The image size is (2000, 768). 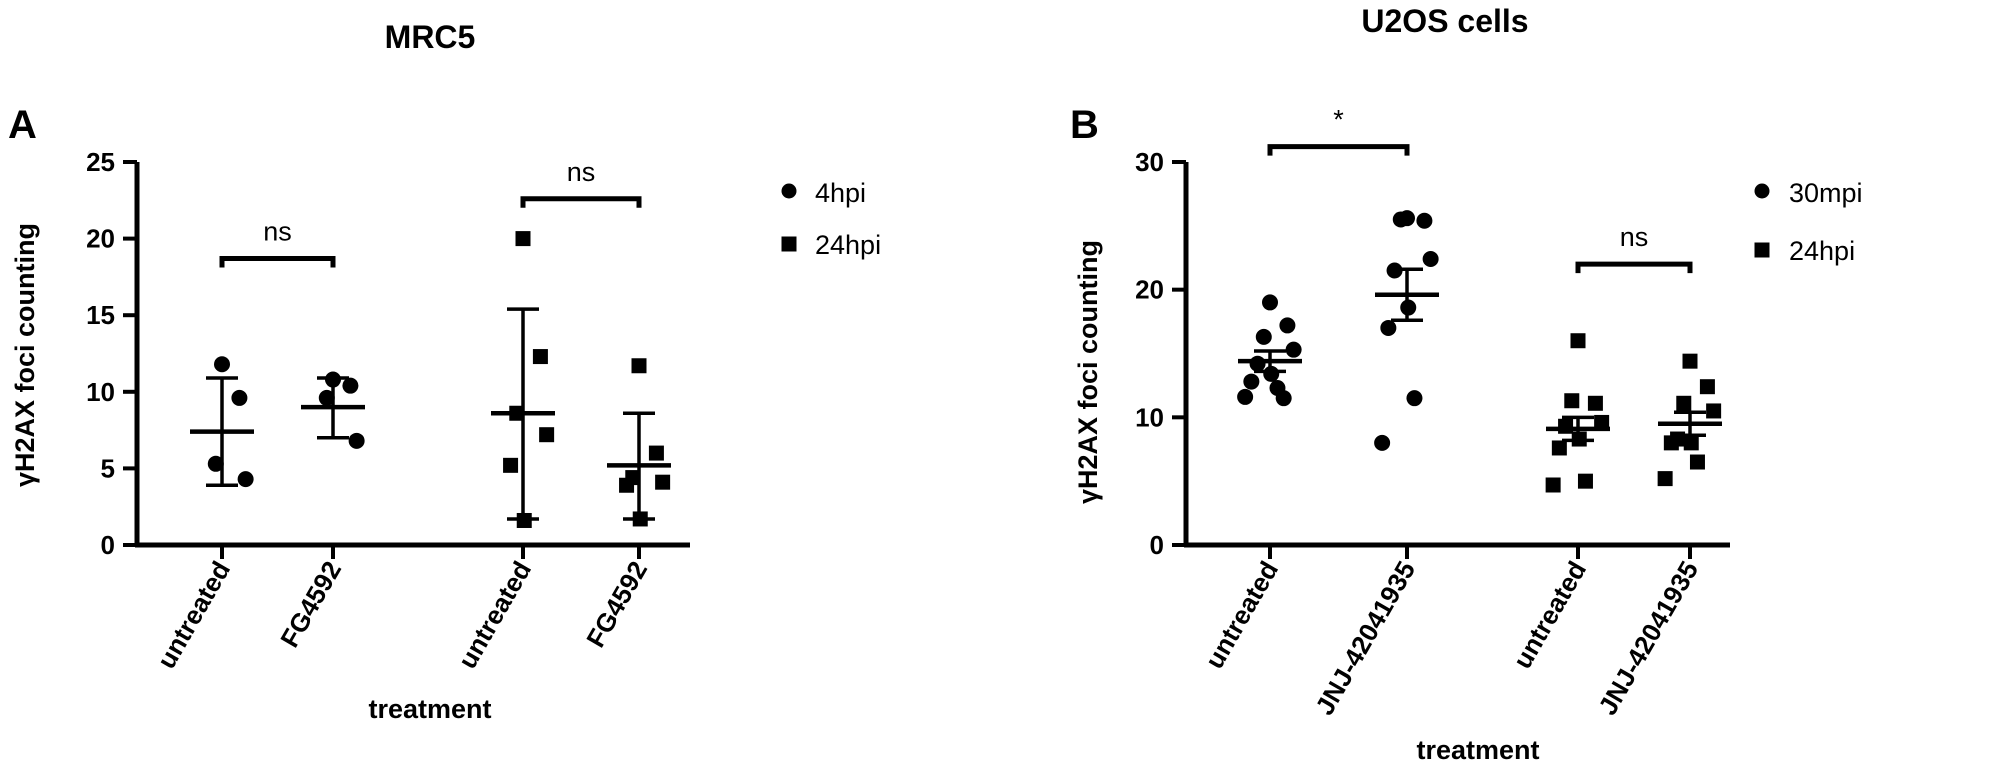 What do you see at coordinates (1808, 222) in the screenshot?
I see `panel-b-legend: 30mpi 24hpi` at bounding box center [1808, 222].